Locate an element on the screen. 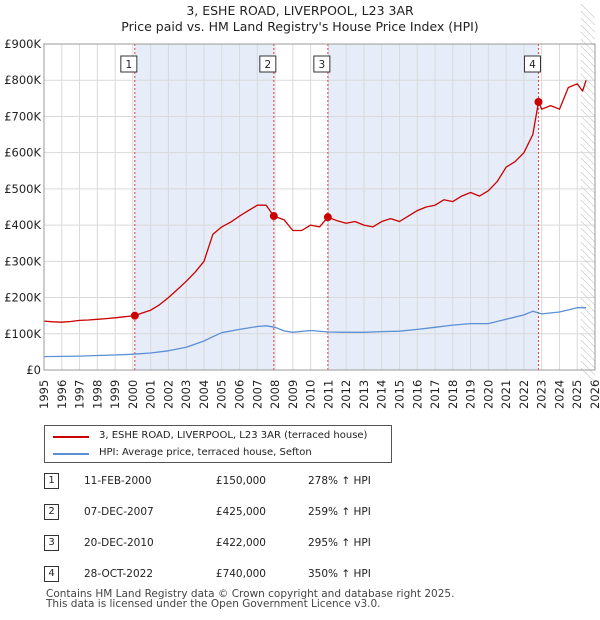 This screenshot has height=620, width=600. x-tick-label: 2026 is located at coordinates (594, 394).